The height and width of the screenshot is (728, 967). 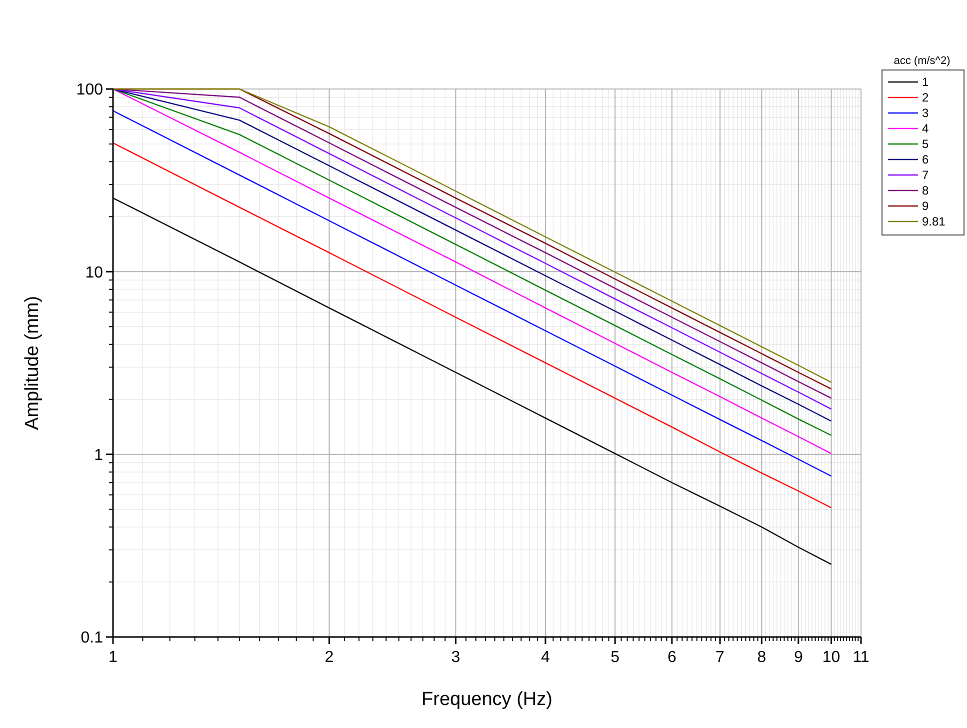 What do you see at coordinates (671, 657) in the screenshot?
I see `x-tick-label: 6` at bounding box center [671, 657].